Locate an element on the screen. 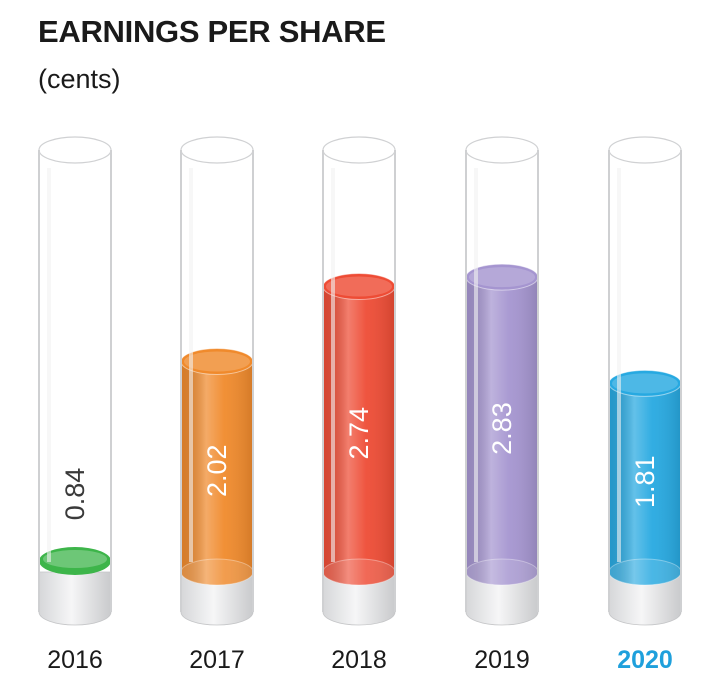 The image size is (720, 699). tube-2020: 1.81 2020 is located at coordinates (645, 405).